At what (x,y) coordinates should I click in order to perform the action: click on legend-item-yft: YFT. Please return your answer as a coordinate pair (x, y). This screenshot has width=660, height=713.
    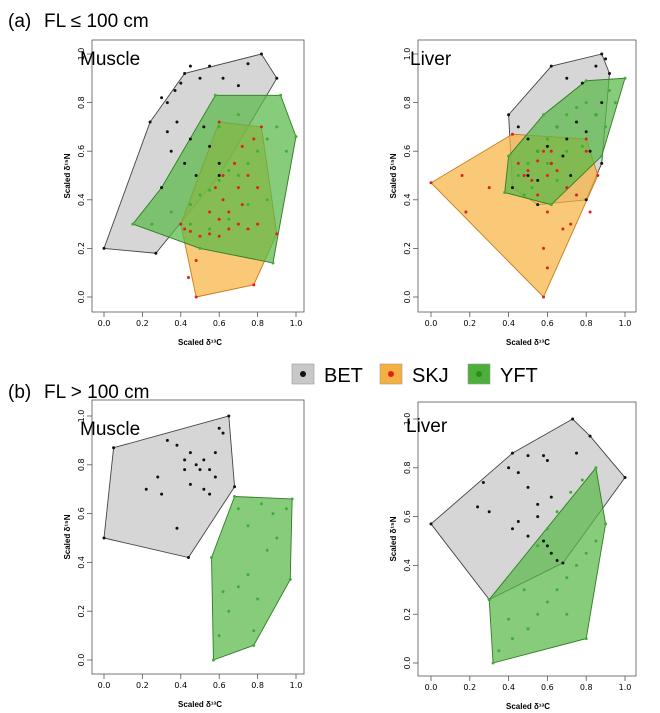
    Looking at the image, I should click on (502, 375).